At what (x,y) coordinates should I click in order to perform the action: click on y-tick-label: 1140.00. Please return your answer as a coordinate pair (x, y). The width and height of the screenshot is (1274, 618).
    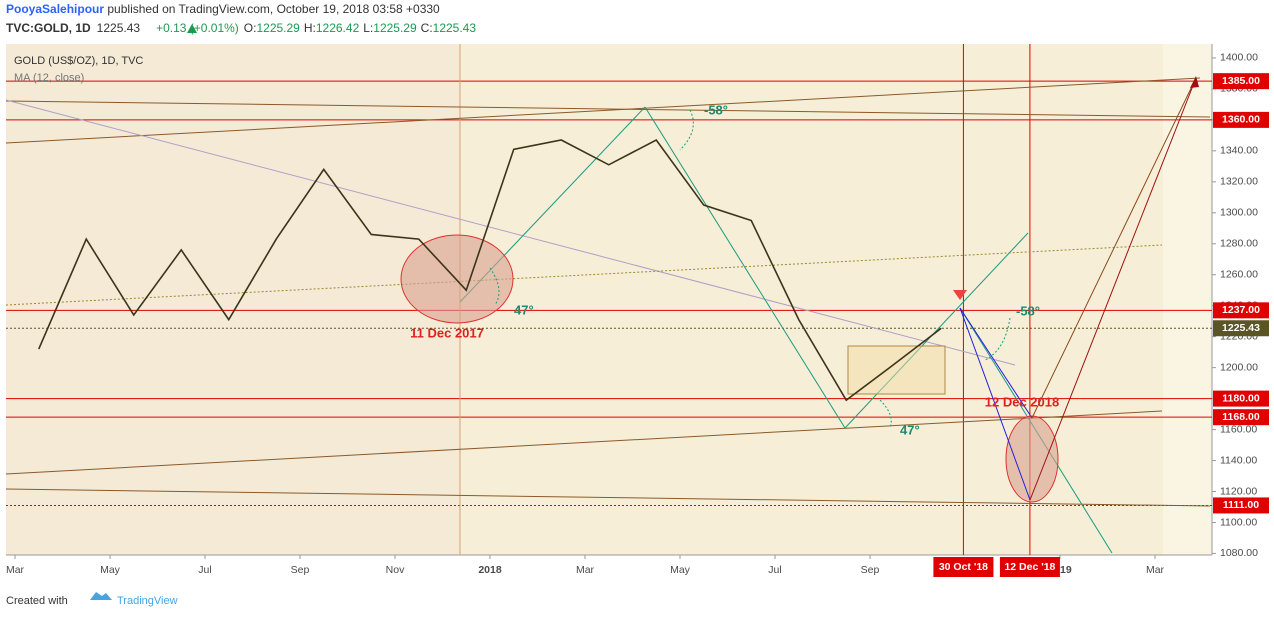
    Looking at the image, I should click on (1238, 460).